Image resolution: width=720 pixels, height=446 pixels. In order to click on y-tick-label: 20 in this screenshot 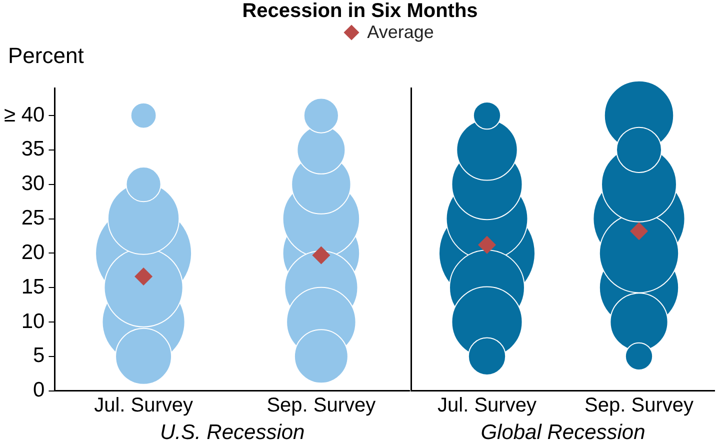, I will do `click(33, 252)`.